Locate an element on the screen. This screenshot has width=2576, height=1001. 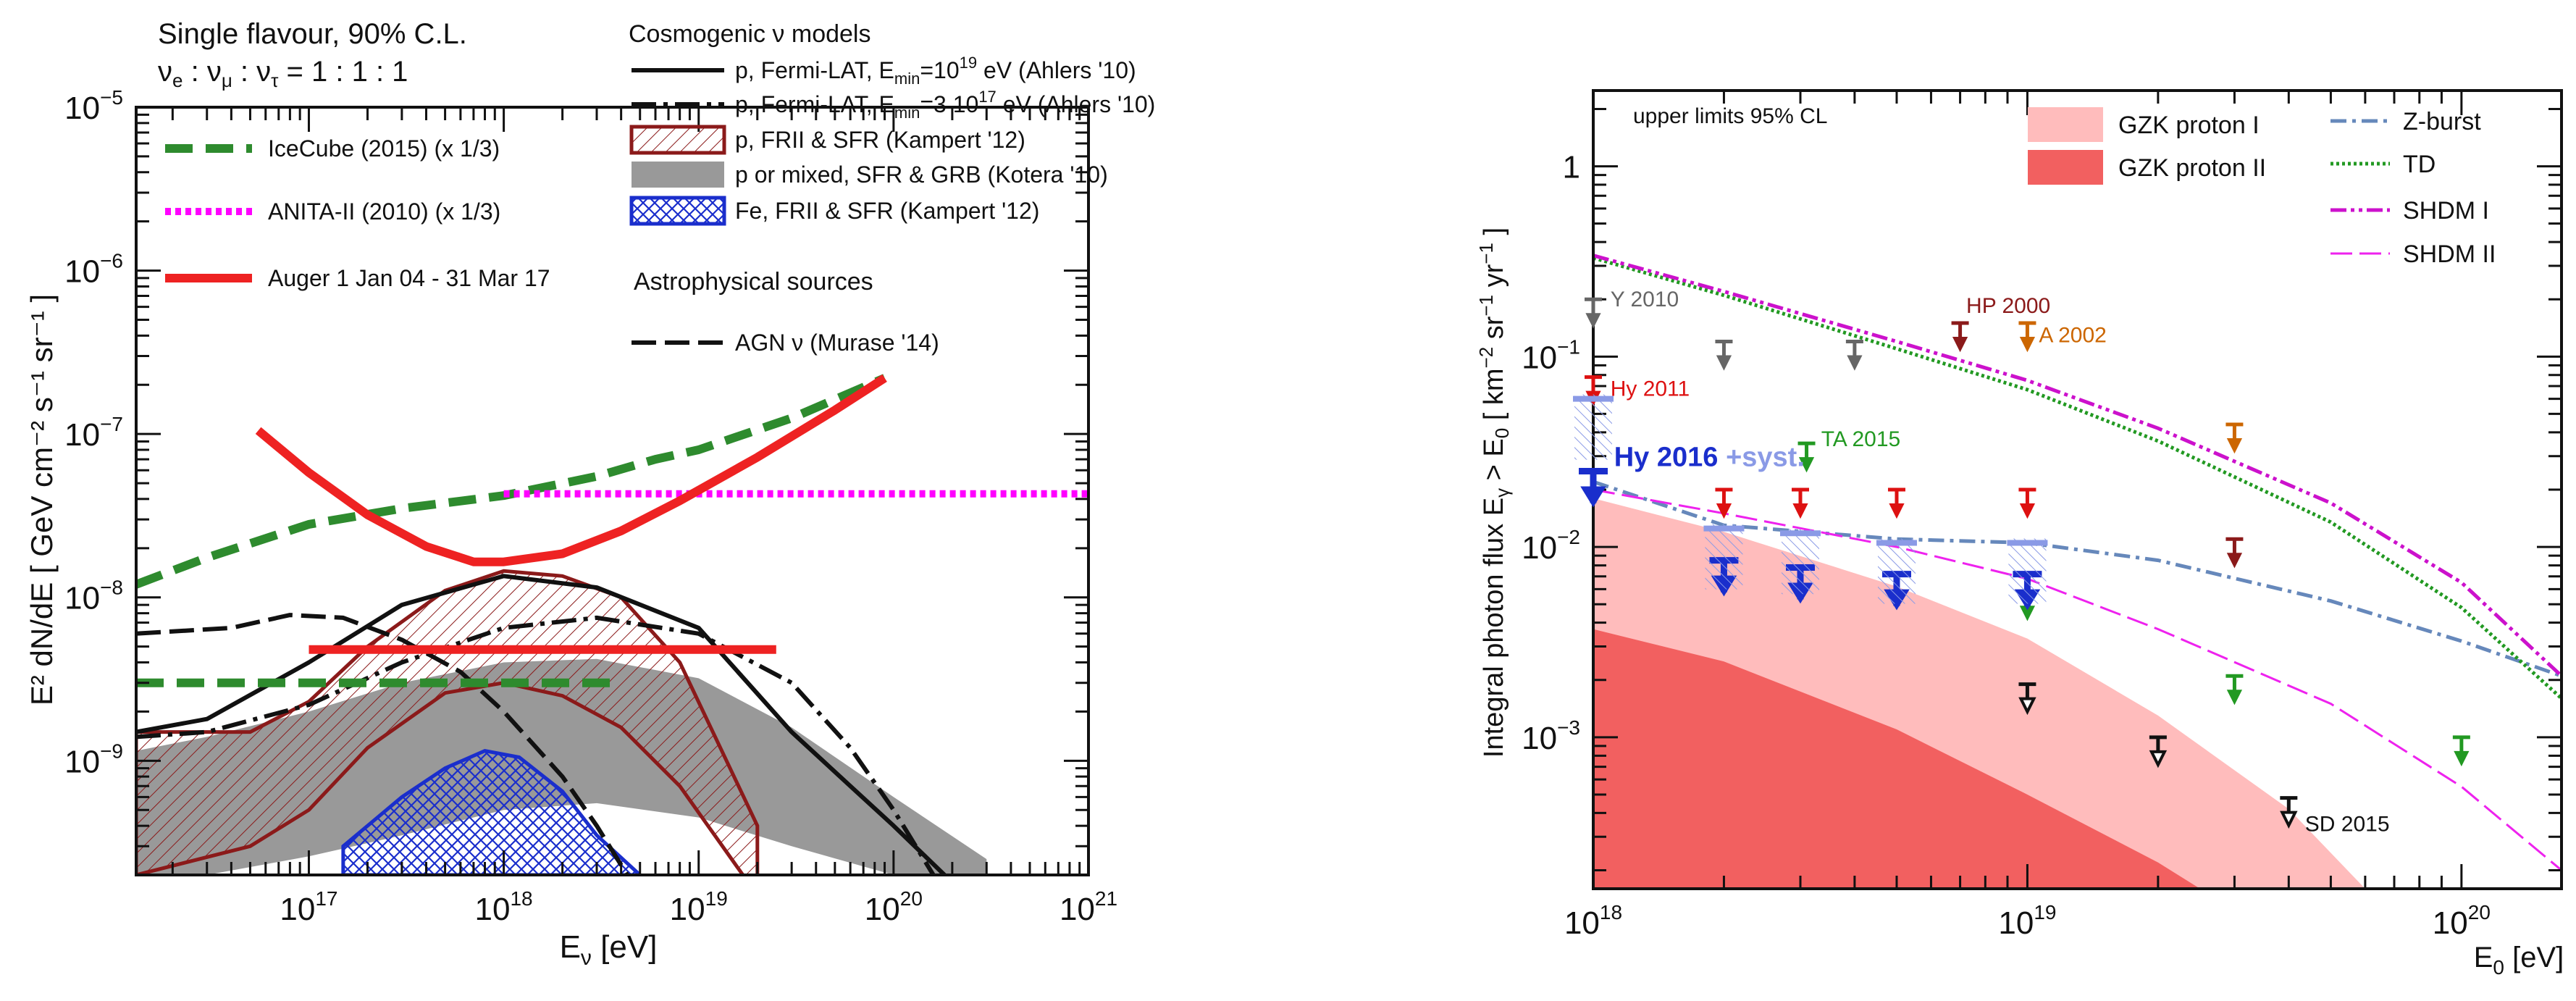
right-y-tick-label: 10⁻² is located at coordinates (1551, 546).